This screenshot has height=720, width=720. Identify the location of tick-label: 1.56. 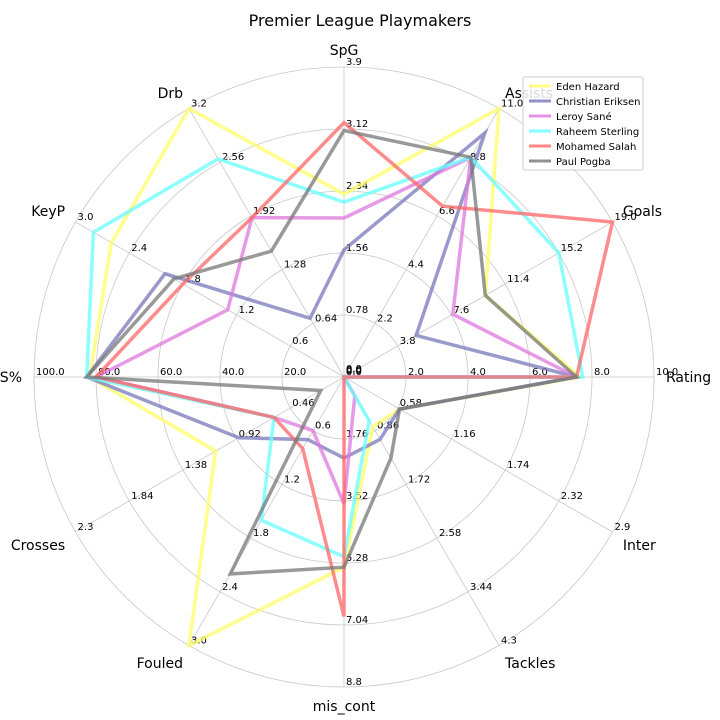
(357, 248).